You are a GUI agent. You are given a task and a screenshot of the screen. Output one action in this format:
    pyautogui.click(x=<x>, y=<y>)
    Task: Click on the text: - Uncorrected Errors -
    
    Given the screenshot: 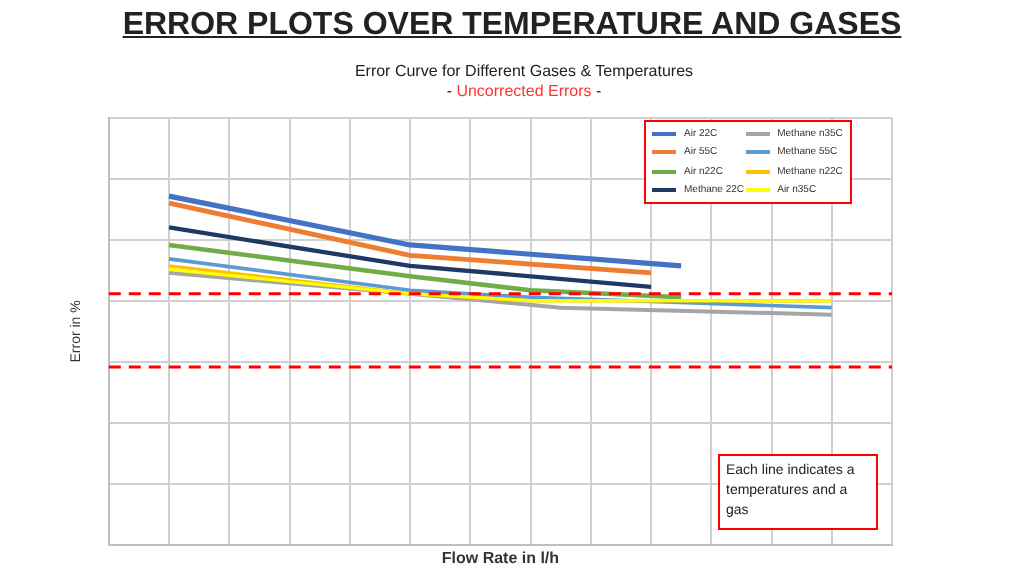 What is the action you would take?
    pyautogui.click(x=524, y=91)
    